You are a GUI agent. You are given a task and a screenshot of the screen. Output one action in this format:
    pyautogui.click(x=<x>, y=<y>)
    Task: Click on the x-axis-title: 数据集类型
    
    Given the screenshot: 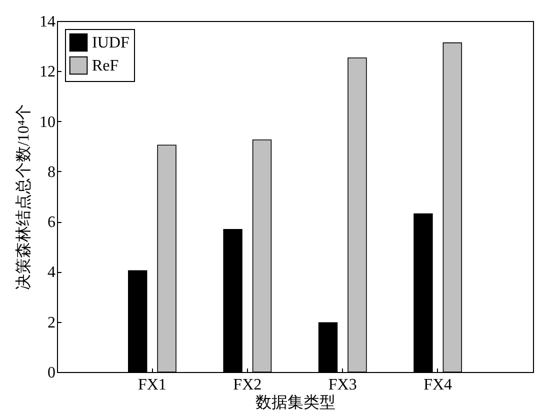 What is the action you would take?
    pyautogui.click(x=296, y=403)
    